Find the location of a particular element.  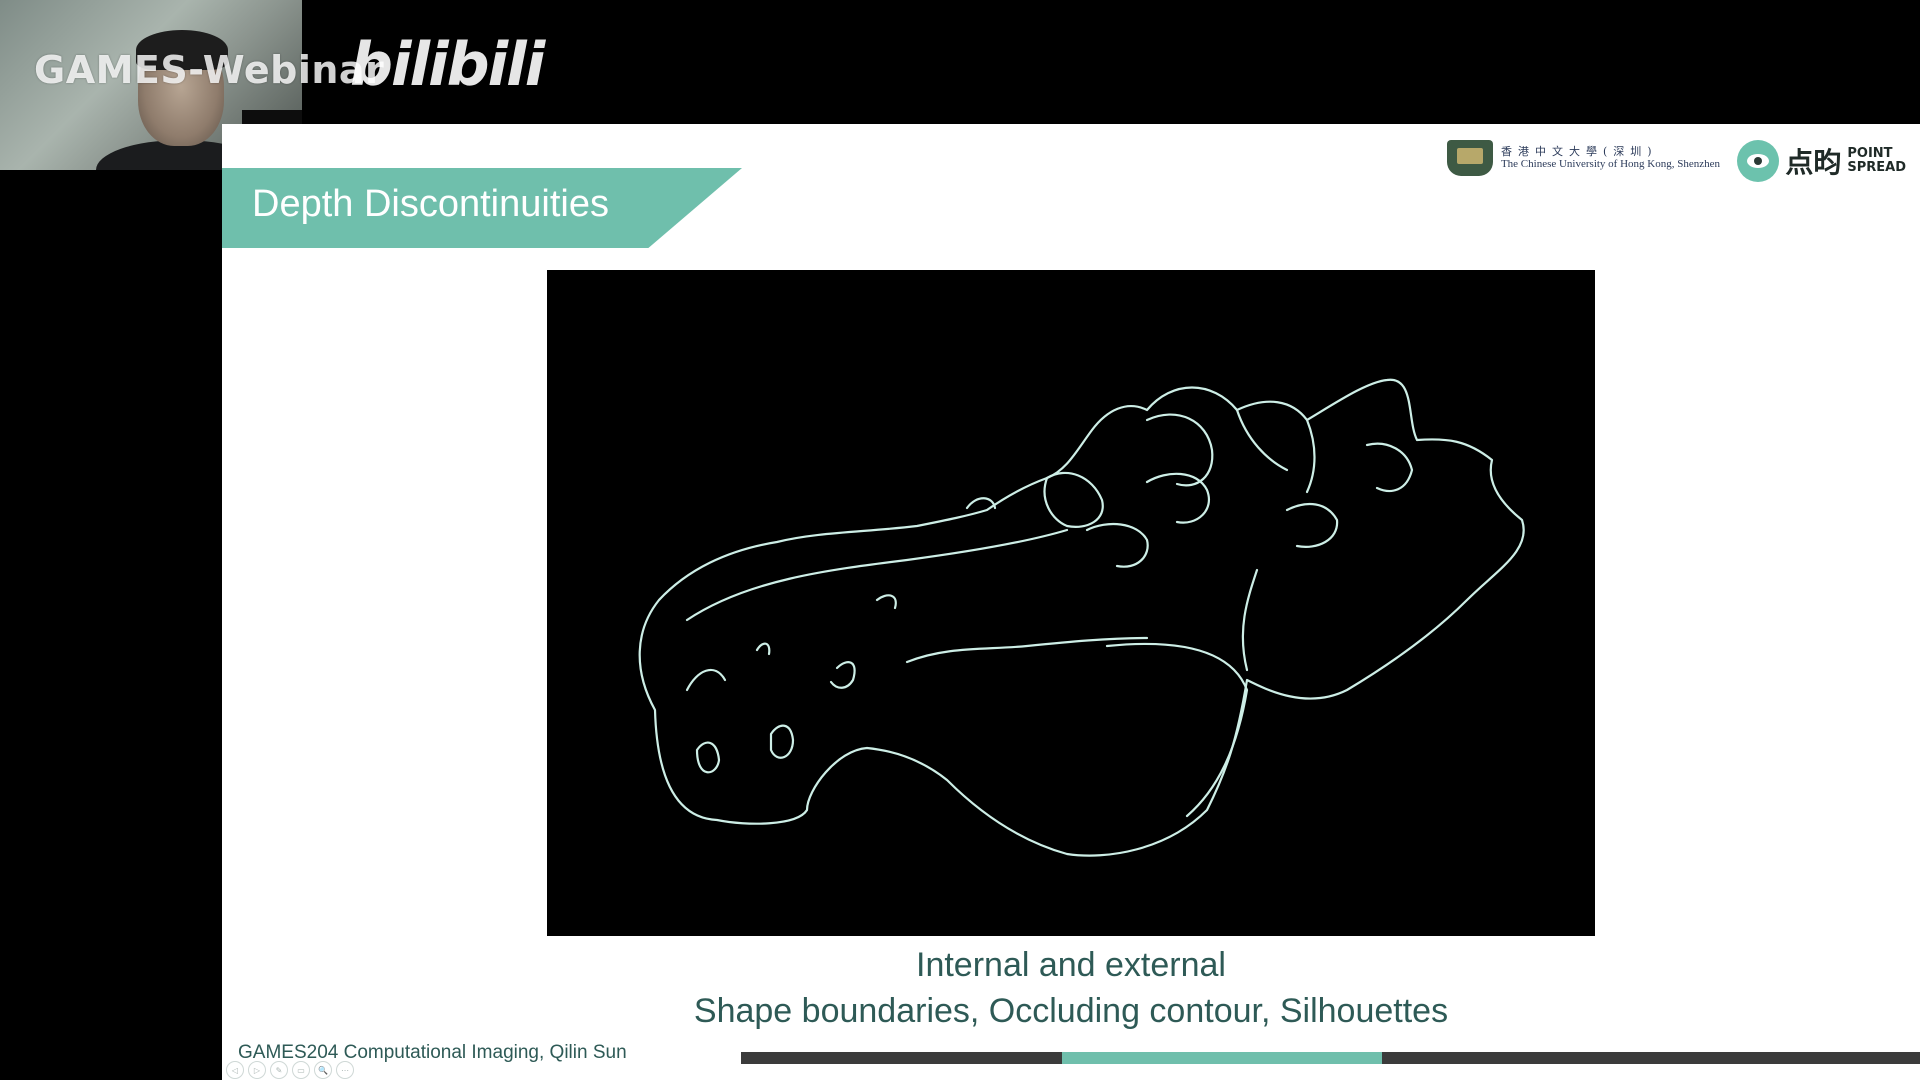

prev-slide-icon: ◁ is located at coordinates (235, 1070).